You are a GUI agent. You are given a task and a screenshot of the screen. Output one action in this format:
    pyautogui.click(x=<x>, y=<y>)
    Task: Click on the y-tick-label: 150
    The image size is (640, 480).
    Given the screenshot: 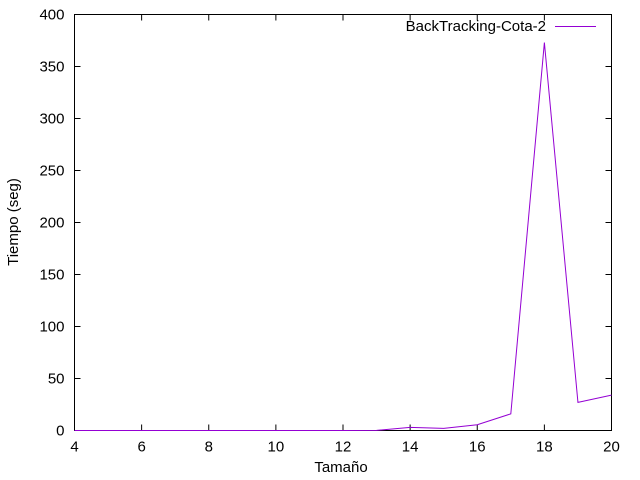 What is the action you would take?
    pyautogui.click(x=51, y=275)
    